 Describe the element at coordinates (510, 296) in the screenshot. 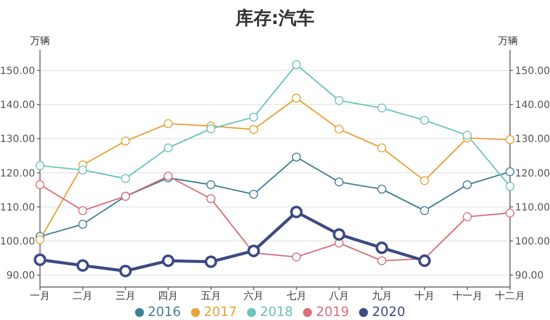

I see `x-tick-label: 十二月` at that location.